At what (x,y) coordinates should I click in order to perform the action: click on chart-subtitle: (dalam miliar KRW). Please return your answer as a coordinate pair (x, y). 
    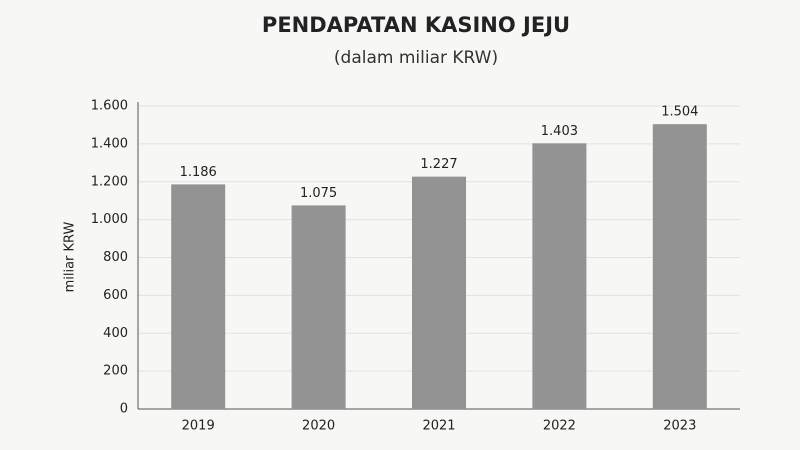
    Looking at the image, I should click on (416, 58).